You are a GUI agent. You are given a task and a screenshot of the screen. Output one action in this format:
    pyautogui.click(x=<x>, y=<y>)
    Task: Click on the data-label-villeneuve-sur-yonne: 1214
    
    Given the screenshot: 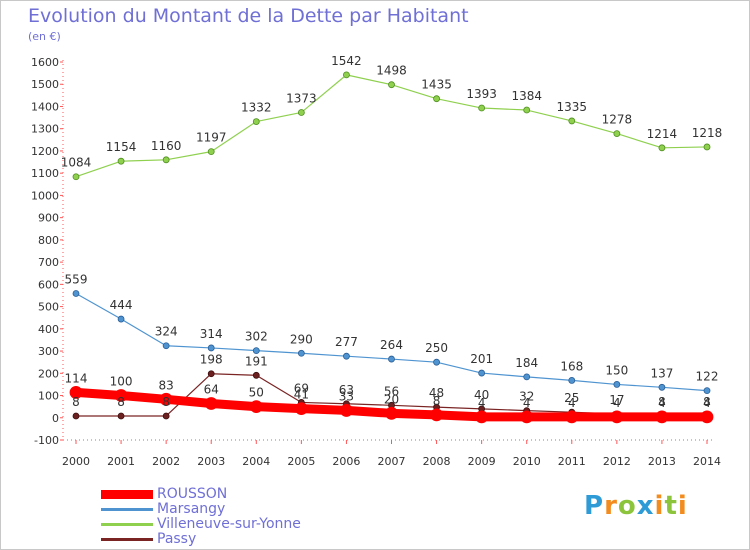 What is the action you would take?
    pyautogui.click(x=662, y=134)
    